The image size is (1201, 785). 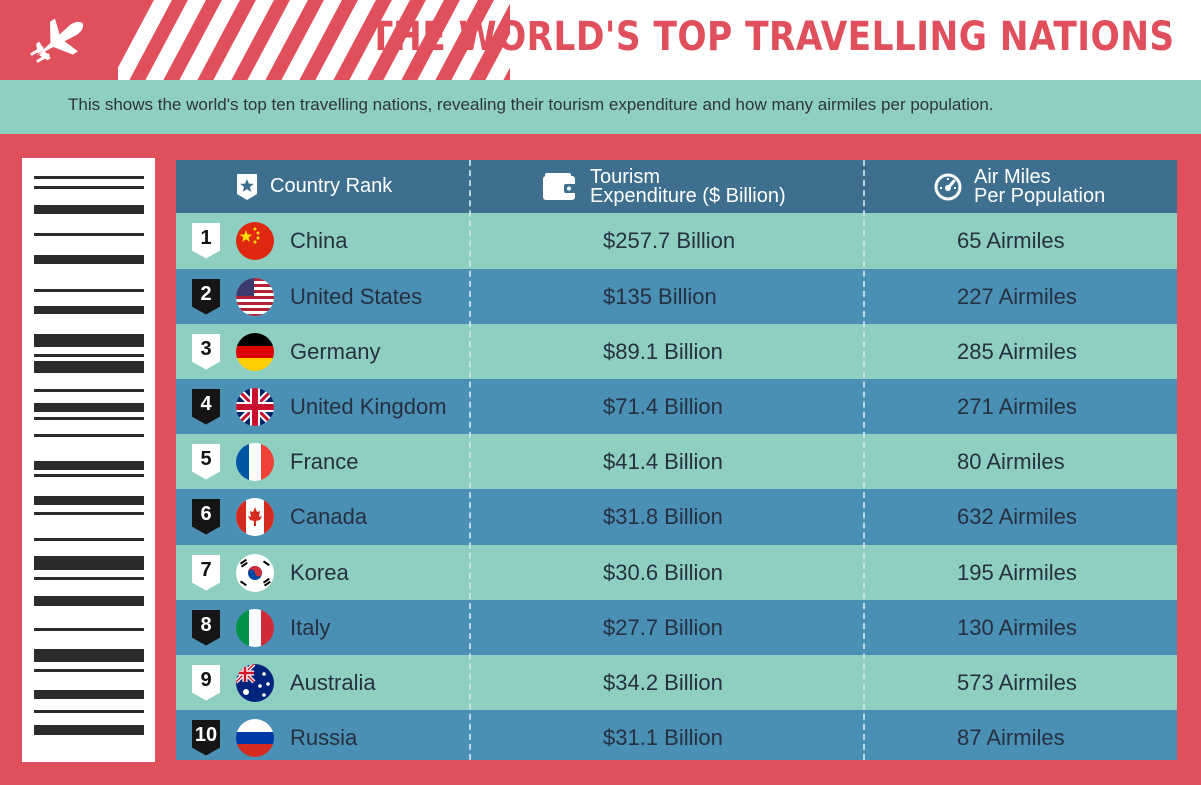 I want to click on column-header-label: Country Rank, so click(x=331, y=186).